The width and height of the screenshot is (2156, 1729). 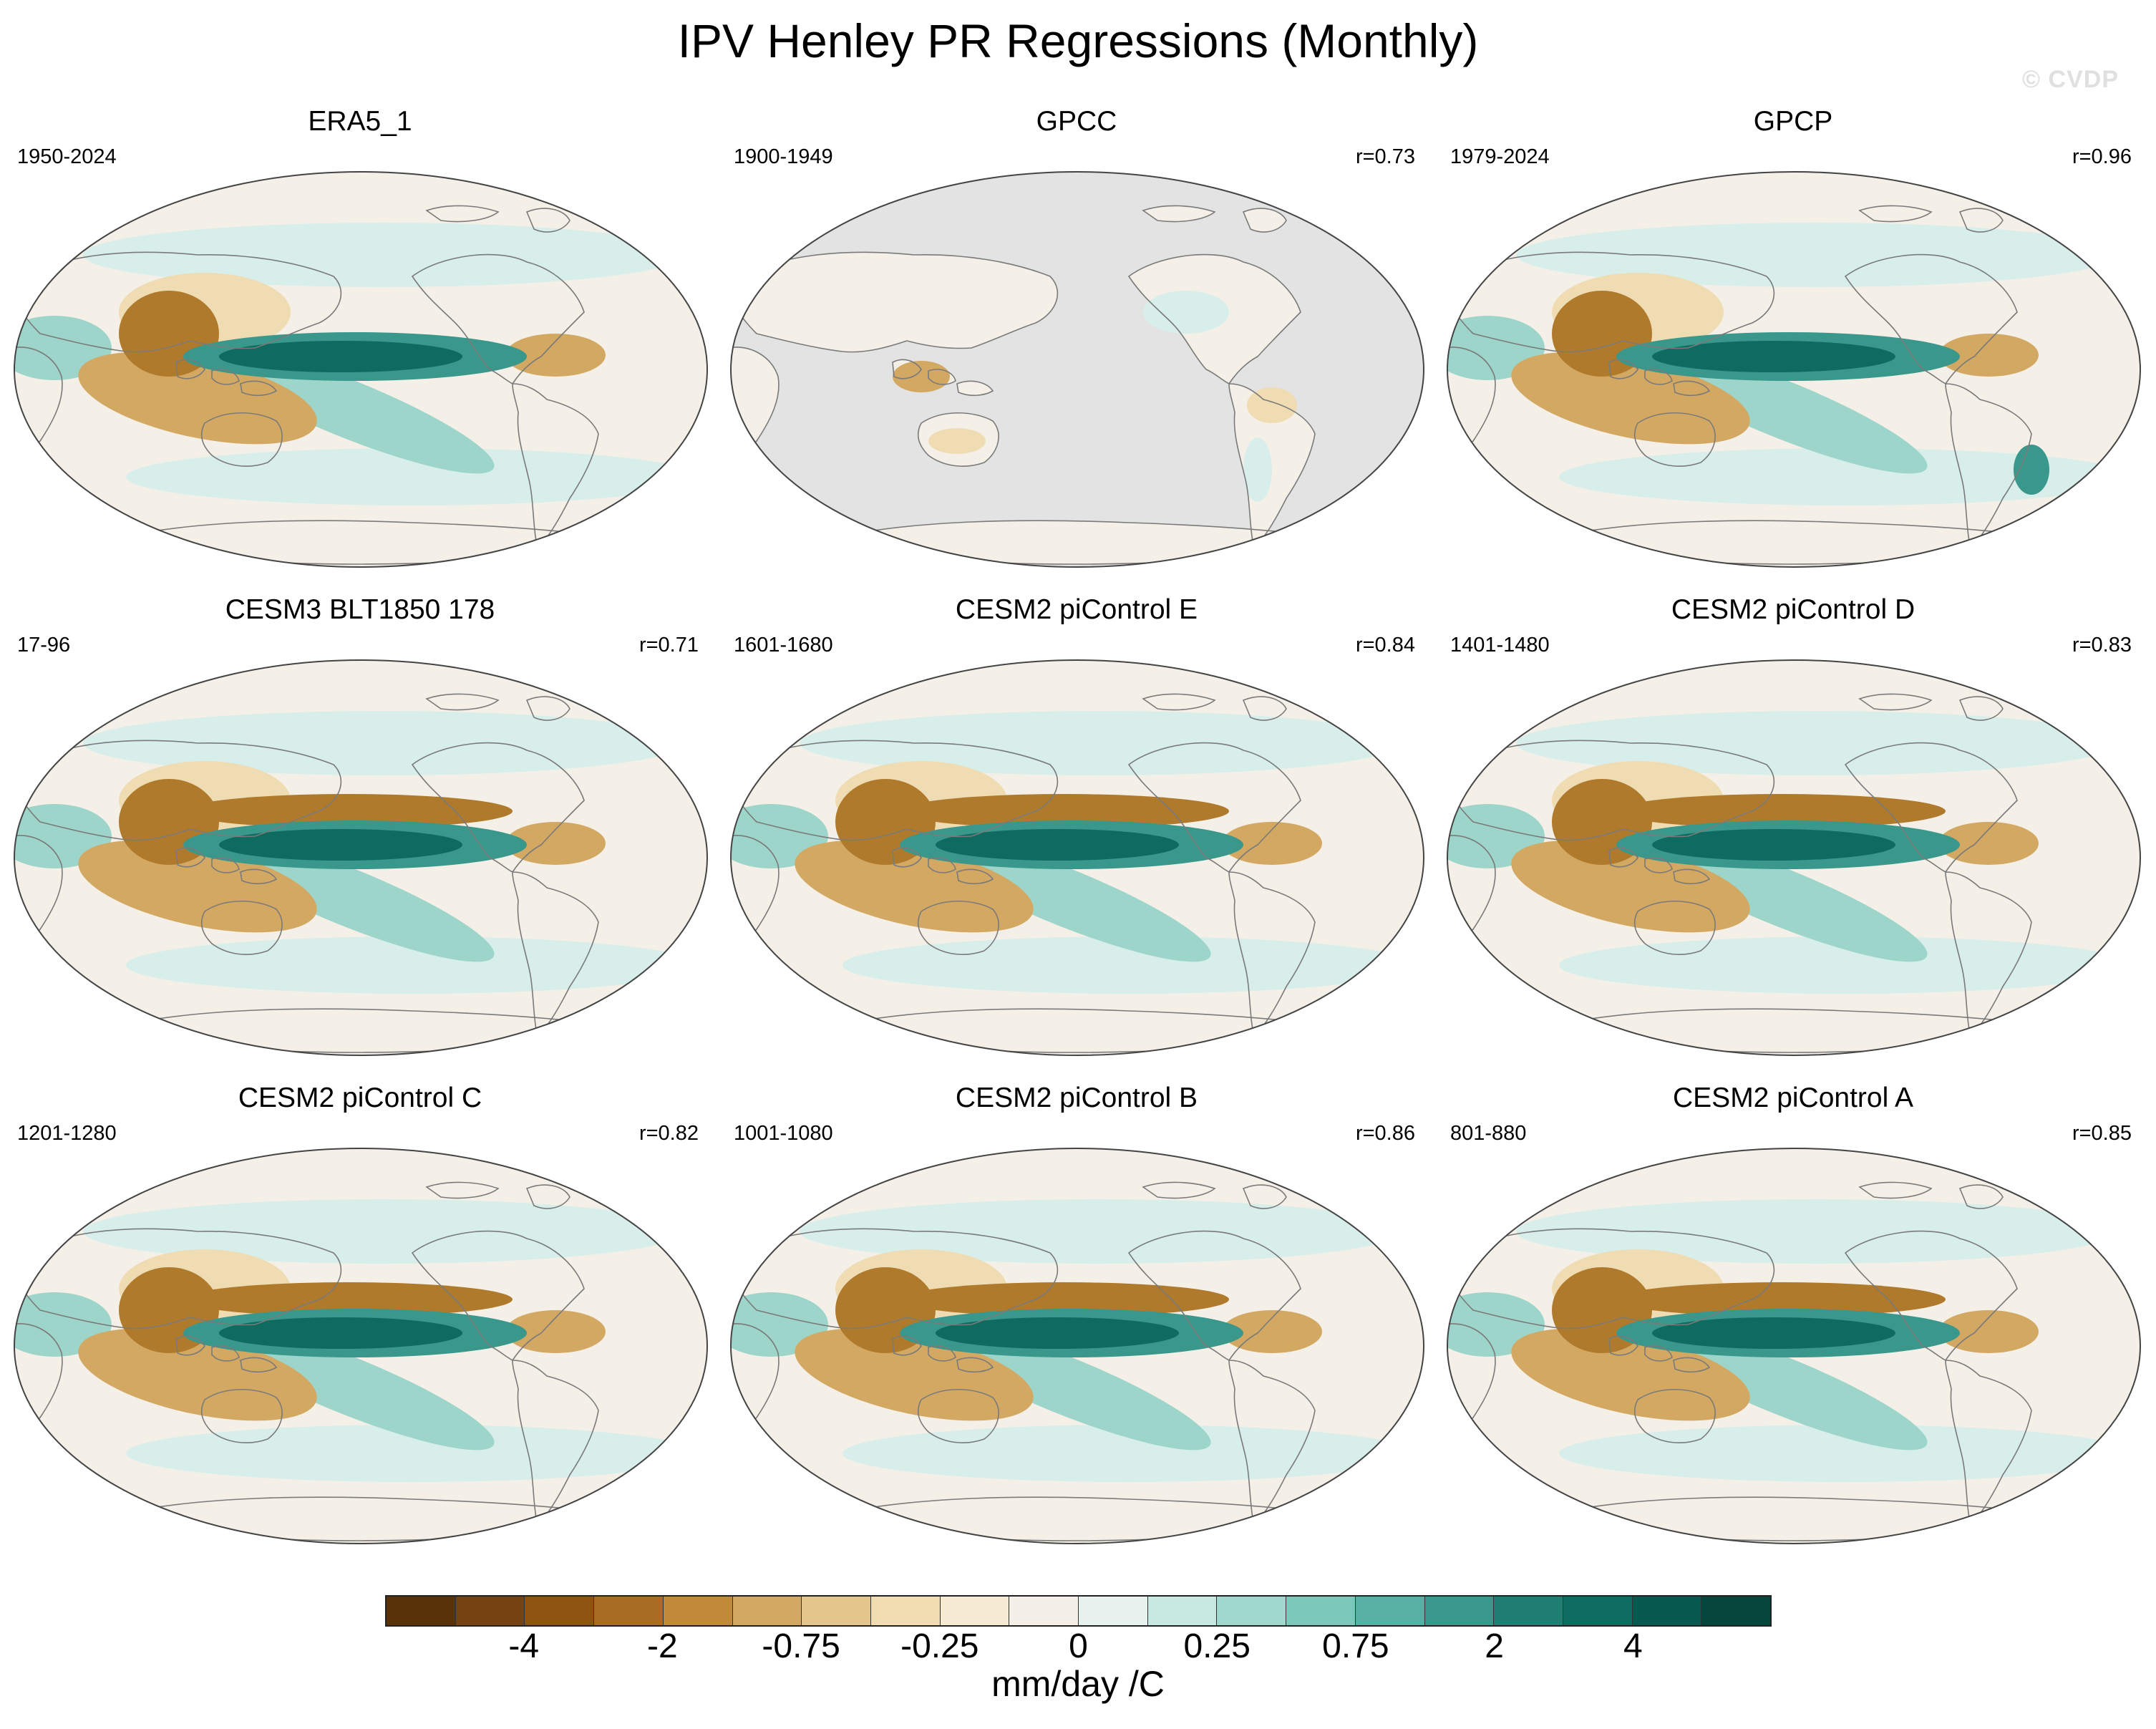 What do you see at coordinates (1495, 1646) in the screenshot?
I see `colorbar-tick-label: 2` at bounding box center [1495, 1646].